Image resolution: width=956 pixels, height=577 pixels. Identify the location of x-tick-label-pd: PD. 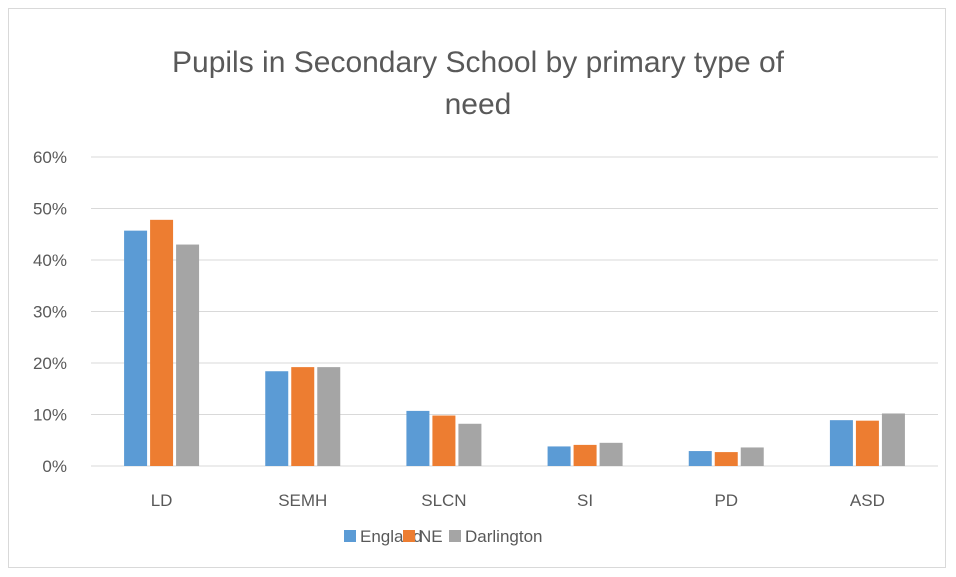
(726, 500).